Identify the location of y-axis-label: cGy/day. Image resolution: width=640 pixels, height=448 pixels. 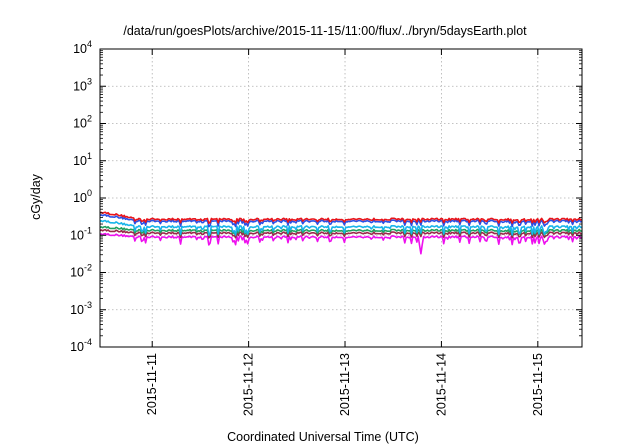
(36, 196).